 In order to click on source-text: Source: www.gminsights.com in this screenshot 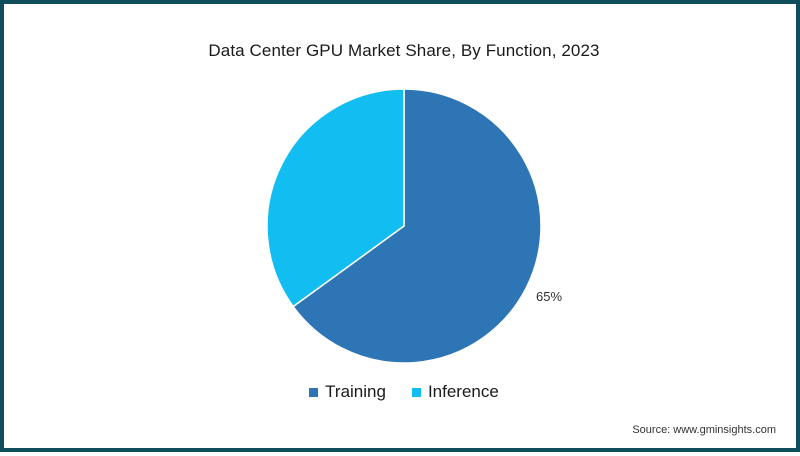, I will do `click(704, 430)`.